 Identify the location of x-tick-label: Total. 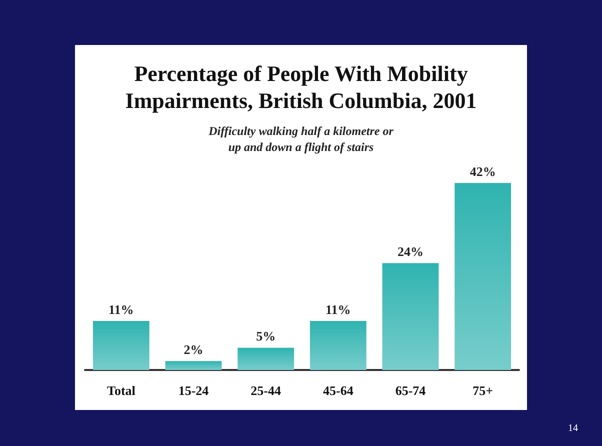
(121, 390).